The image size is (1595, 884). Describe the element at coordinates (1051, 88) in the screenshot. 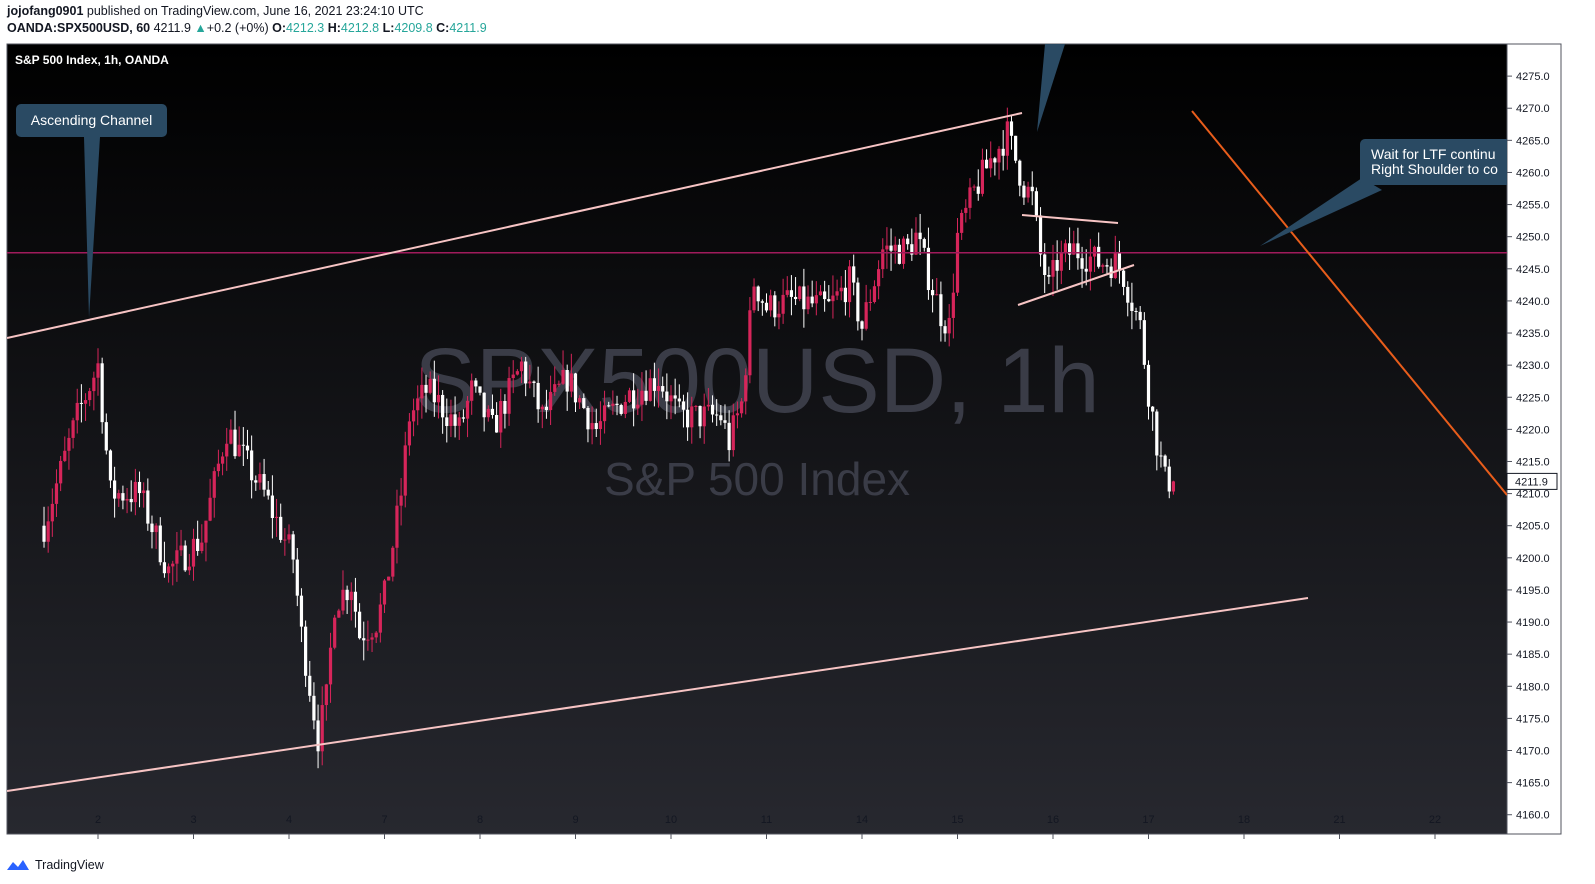

I see `offscreen-callout-pointer` at that location.